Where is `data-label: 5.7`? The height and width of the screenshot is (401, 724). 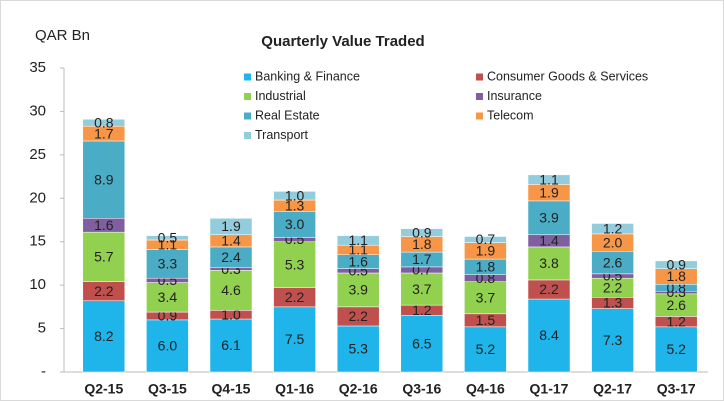 data-label: 5.7 is located at coordinates (104, 257).